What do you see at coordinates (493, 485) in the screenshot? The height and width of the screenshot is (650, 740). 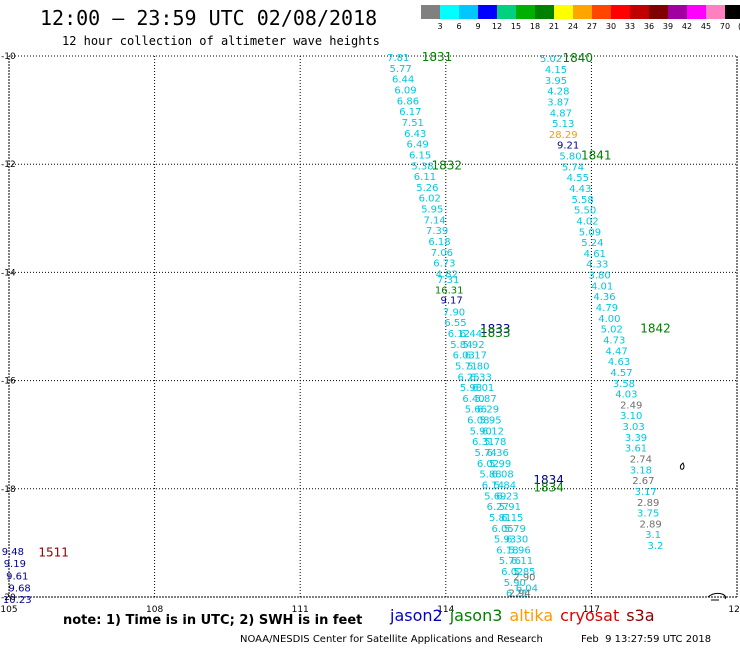 I see `wave-height-label: 6.14` at bounding box center [493, 485].